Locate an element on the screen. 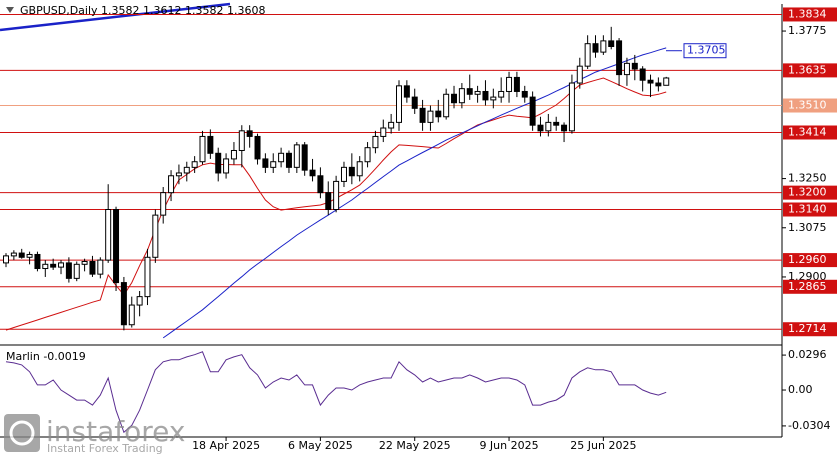  indicator-label: Marlin -0.0019 is located at coordinates (46, 356).